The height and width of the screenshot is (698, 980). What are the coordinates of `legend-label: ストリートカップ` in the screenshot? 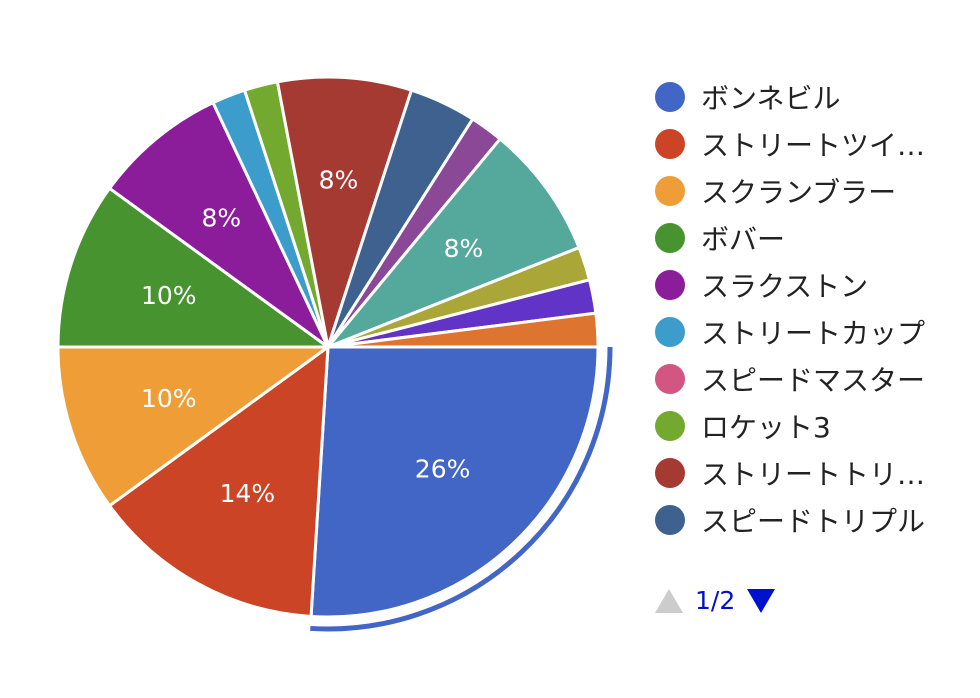 It's located at (813, 333).